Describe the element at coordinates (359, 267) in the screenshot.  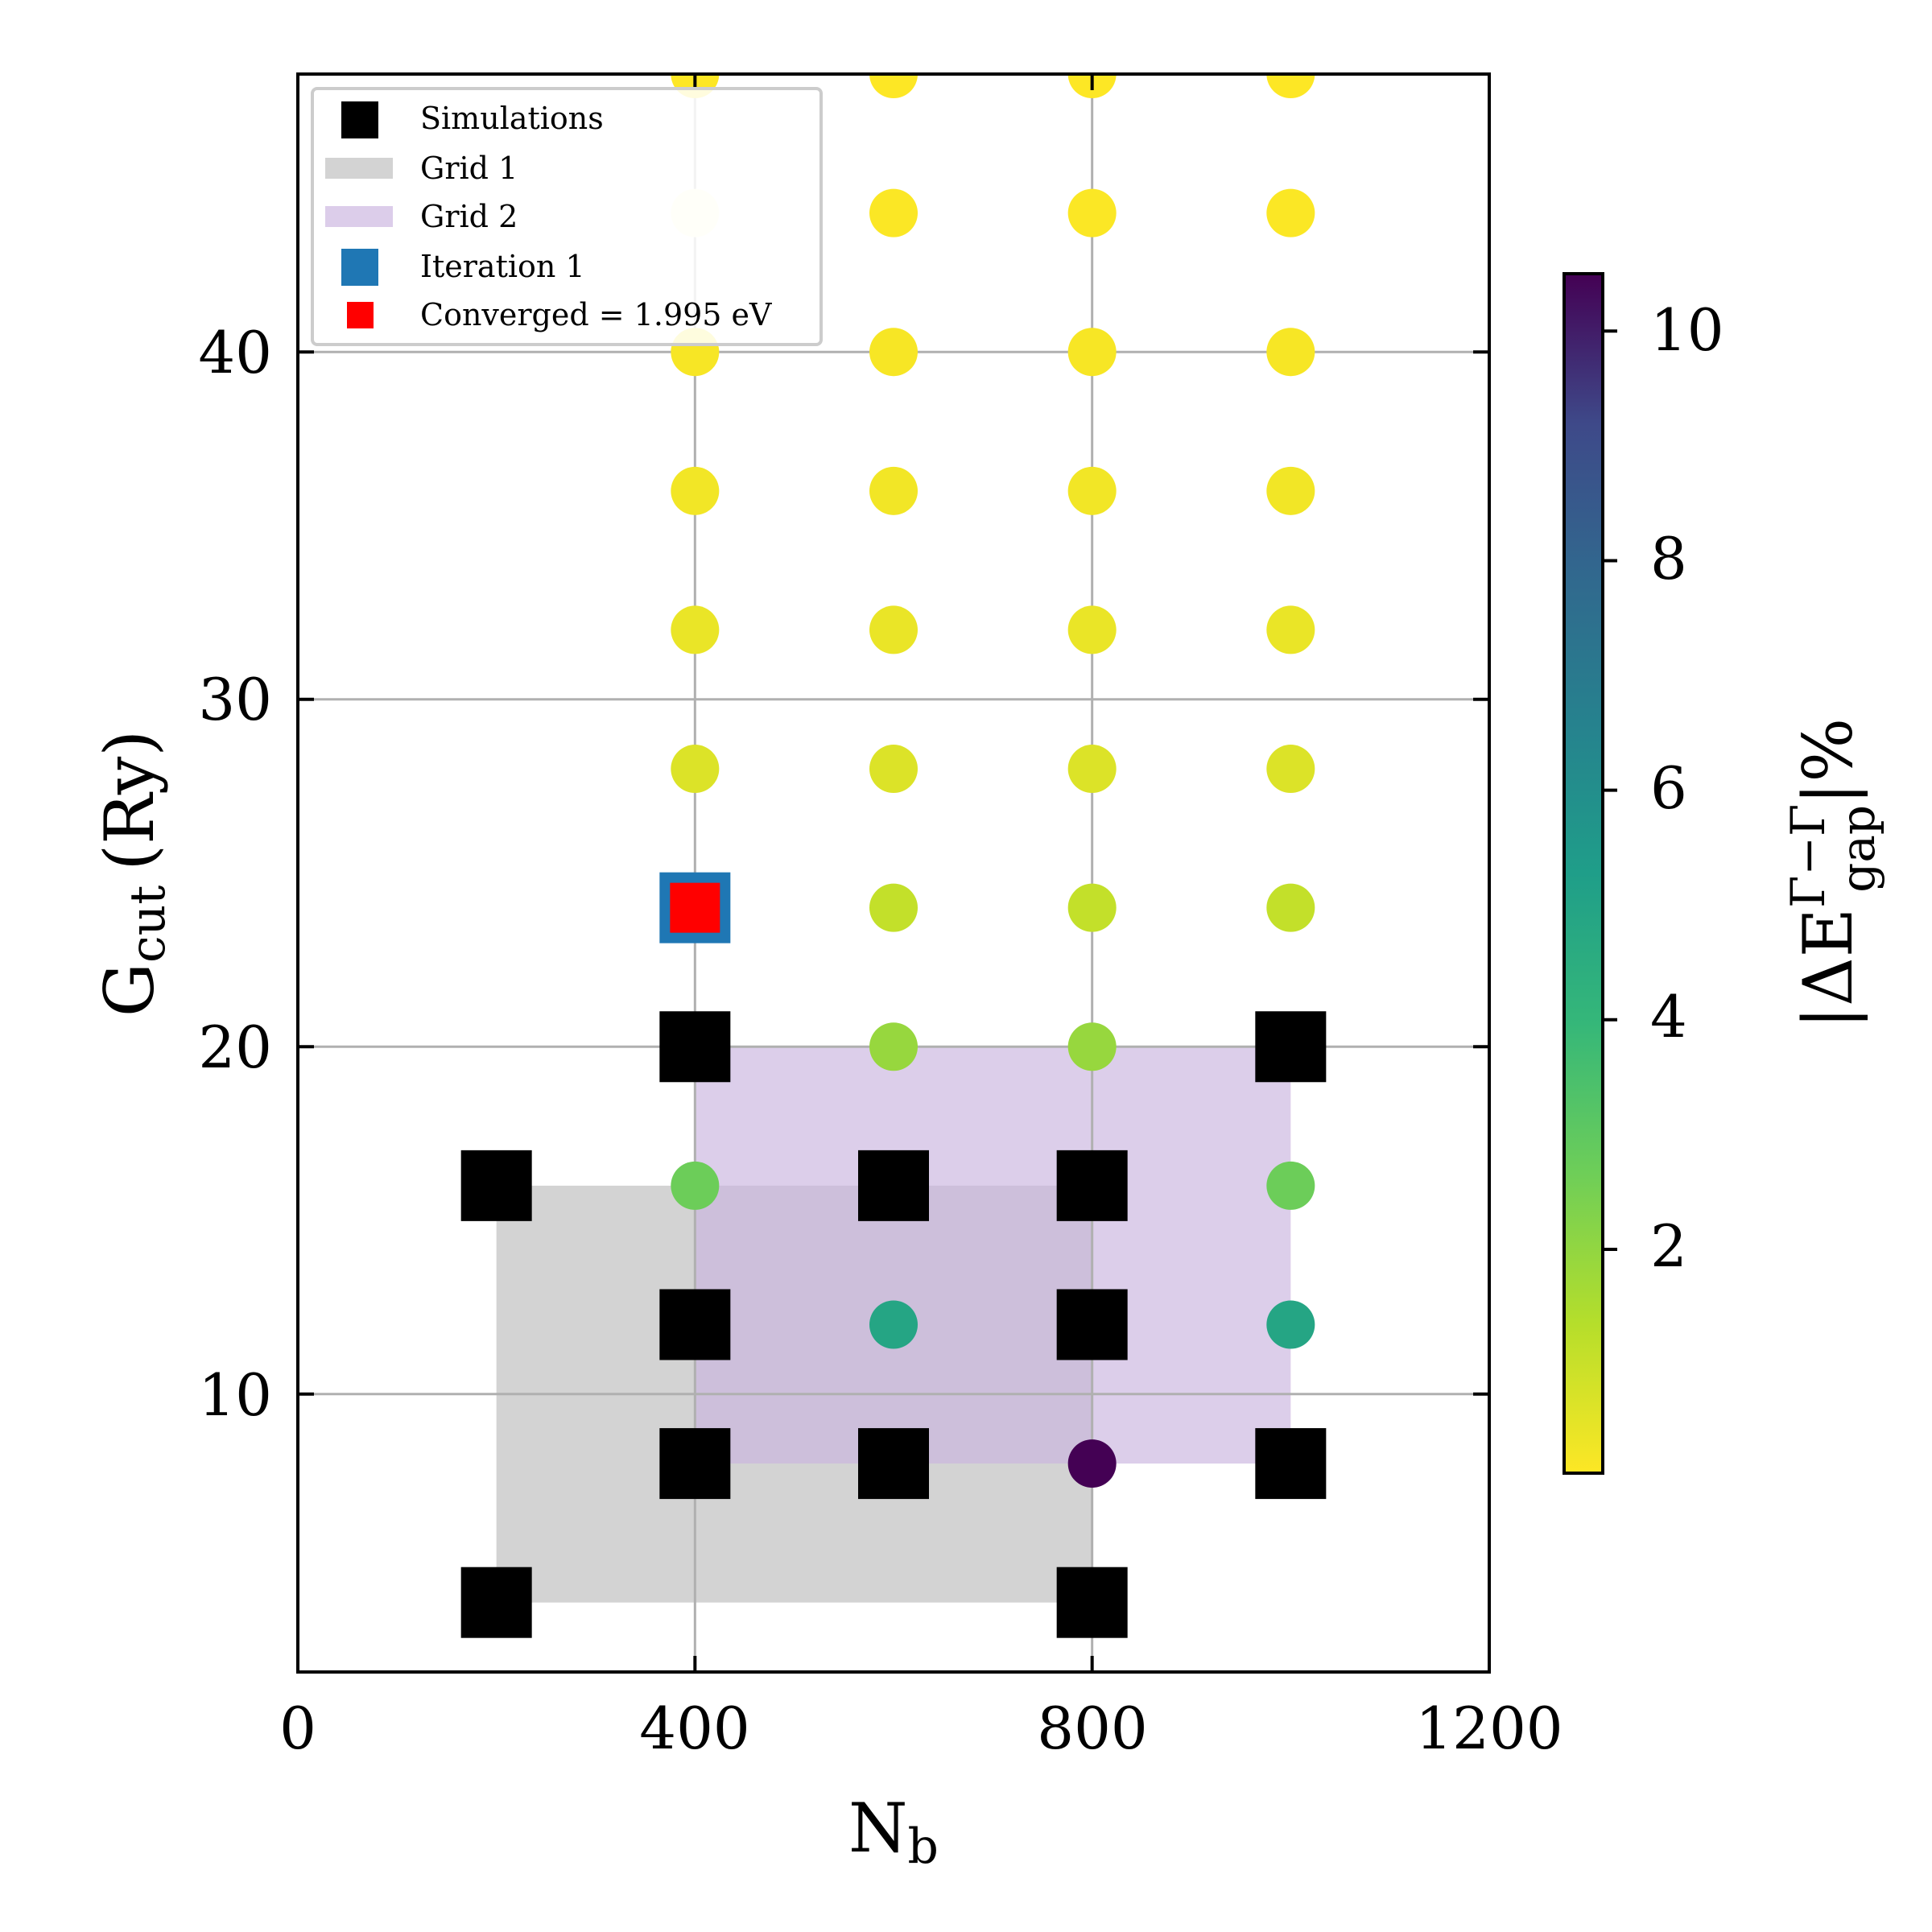
I see `legend-marker-iteration1` at that location.